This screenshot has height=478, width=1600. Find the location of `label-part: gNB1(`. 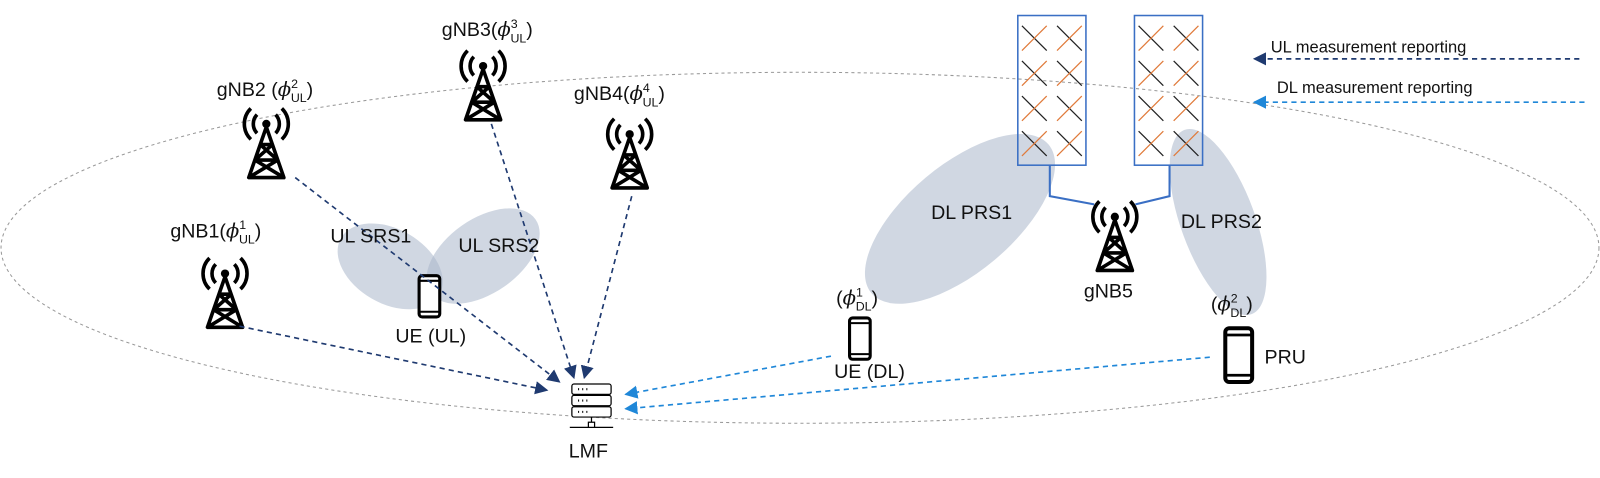

label-part: gNB1( is located at coordinates (198, 231).